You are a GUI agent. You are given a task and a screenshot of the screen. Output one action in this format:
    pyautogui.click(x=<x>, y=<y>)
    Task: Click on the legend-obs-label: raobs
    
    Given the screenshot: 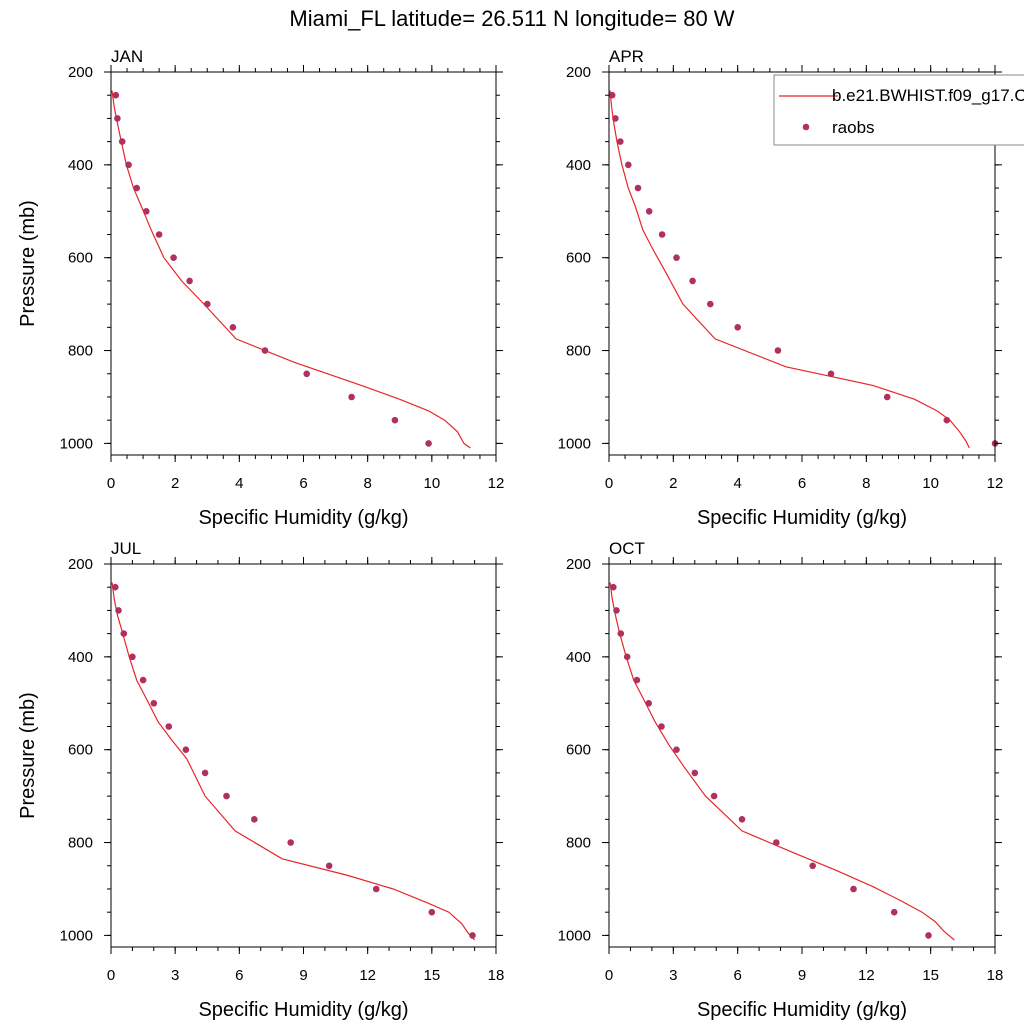 What is the action you would take?
    pyautogui.click(x=853, y=127)
    